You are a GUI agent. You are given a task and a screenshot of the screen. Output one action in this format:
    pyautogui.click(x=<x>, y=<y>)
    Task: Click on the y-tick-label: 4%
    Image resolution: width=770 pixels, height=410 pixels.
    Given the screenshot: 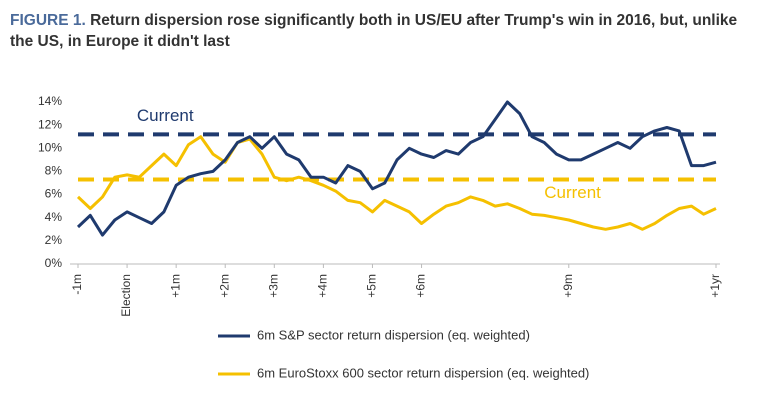 What is the action you would take?
    pyautogui.click(x=54, y=217)
    